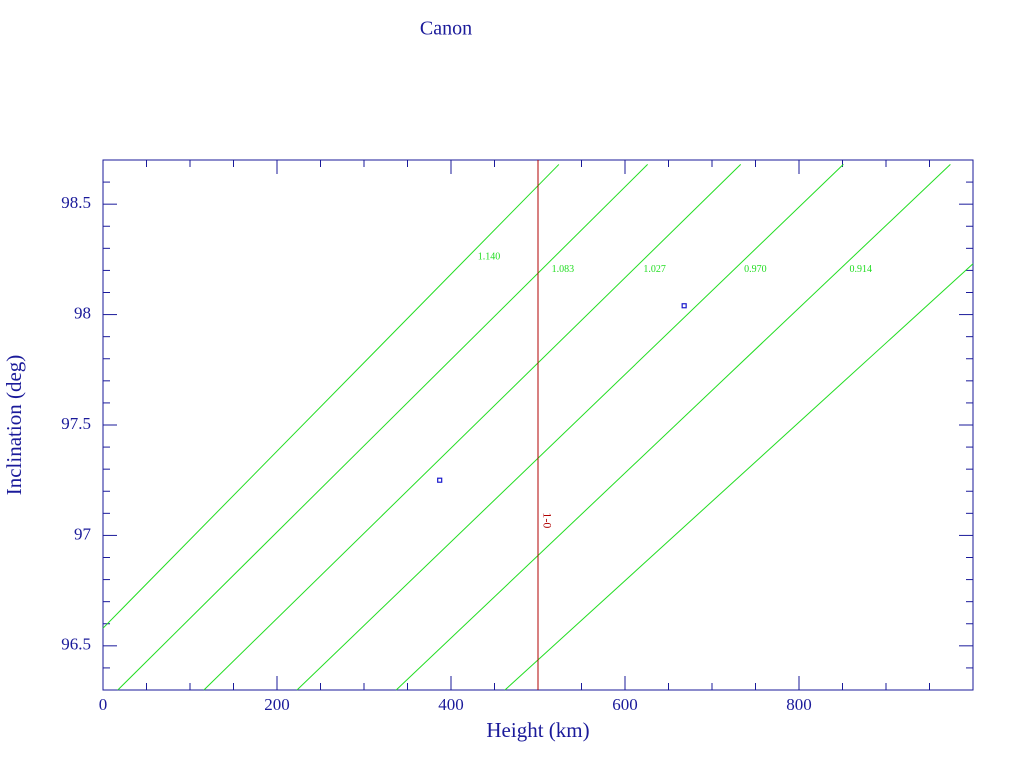 The image size is (1024, 768). What do you see at coordinates (755, 269) in the screenshot?
I see `line-label: 0.970` at bounding box center [755, 269].